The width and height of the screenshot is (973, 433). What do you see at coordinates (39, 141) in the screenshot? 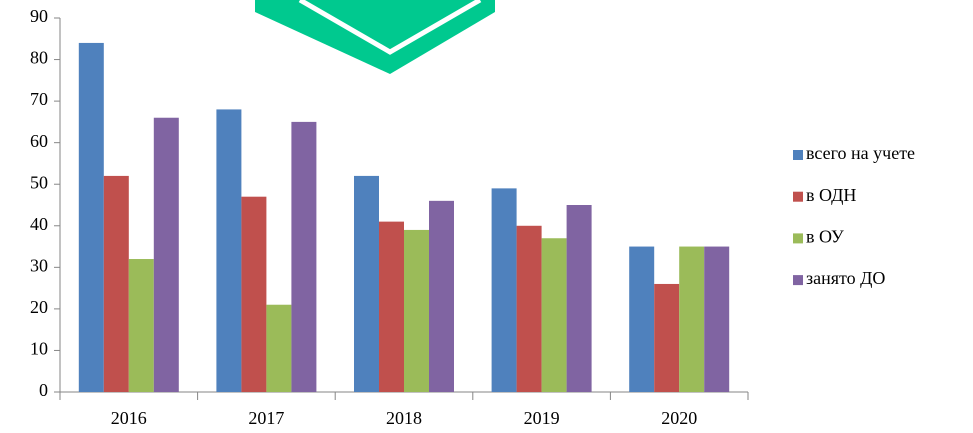
I see `y-tick-label: 60` at bounding box center [39, 141].